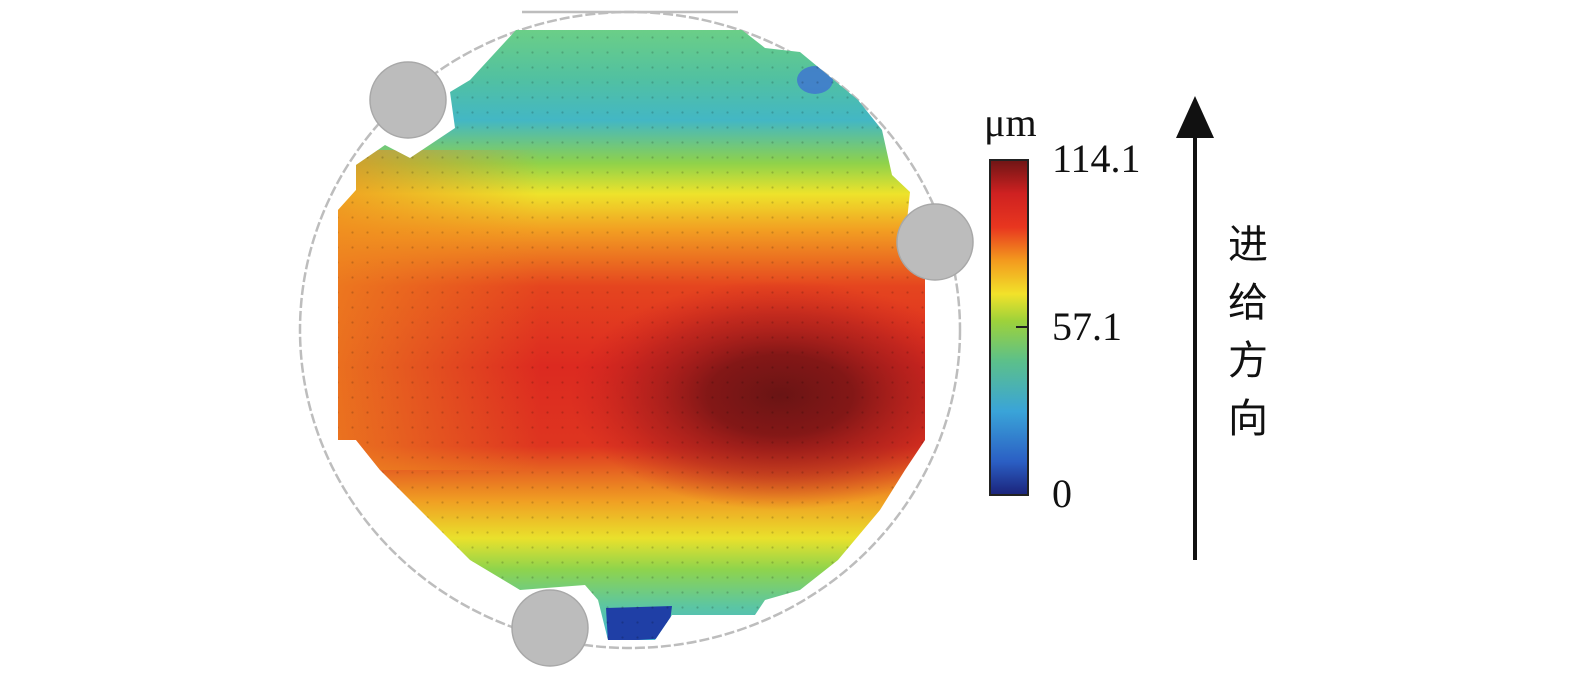 This screenshot has height=677, width=1575. Describe the element at coordinates (1010, 122) in the screenshot. I see `colorbar-unit: μm` at that location.